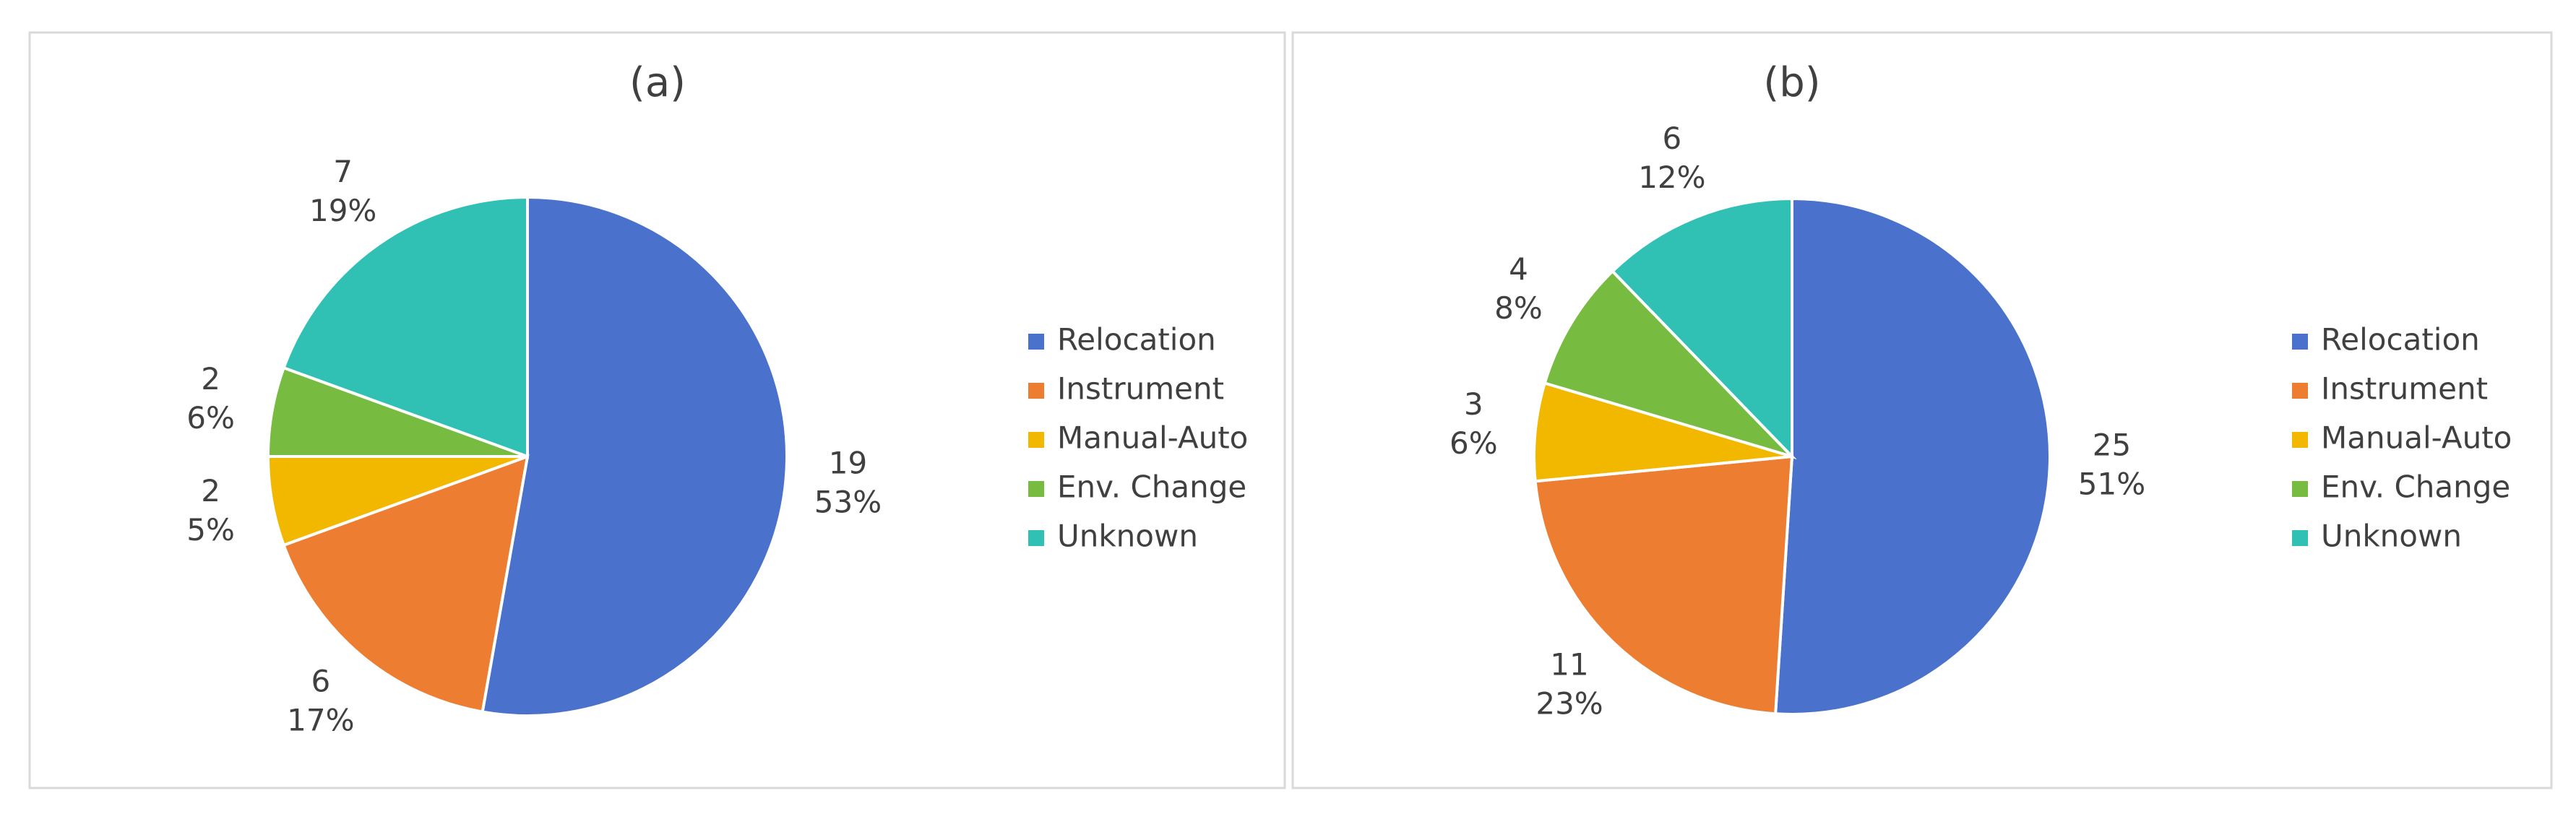 This screenshot has width=2576, height=814. What do you see at coordinates (320, 720) in the screenshot?
I see `slice-percent-label: 17%` at bounding box center [320, 720].